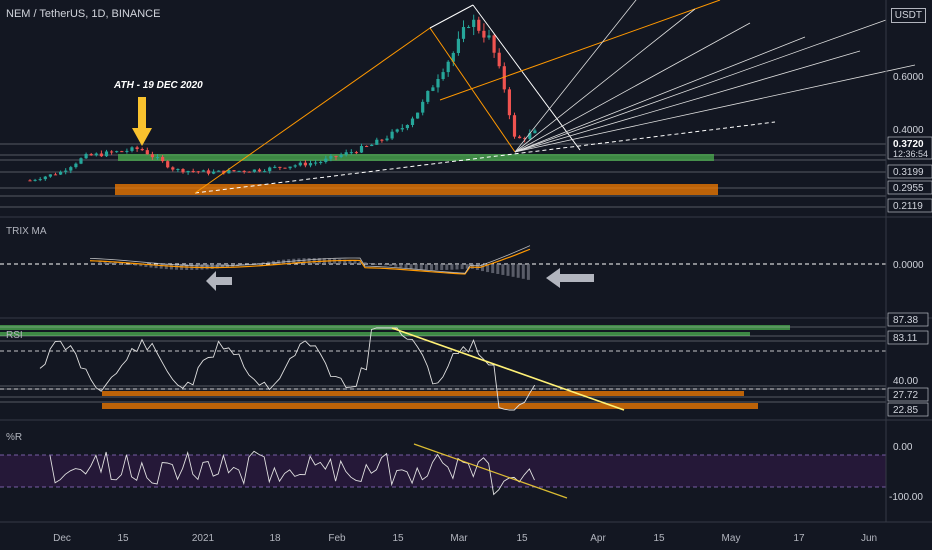  What do you see at coordinates (570, 278) in the screenshot?
I see `trix-arrow-right-icon` at bounding box center [570, 278].